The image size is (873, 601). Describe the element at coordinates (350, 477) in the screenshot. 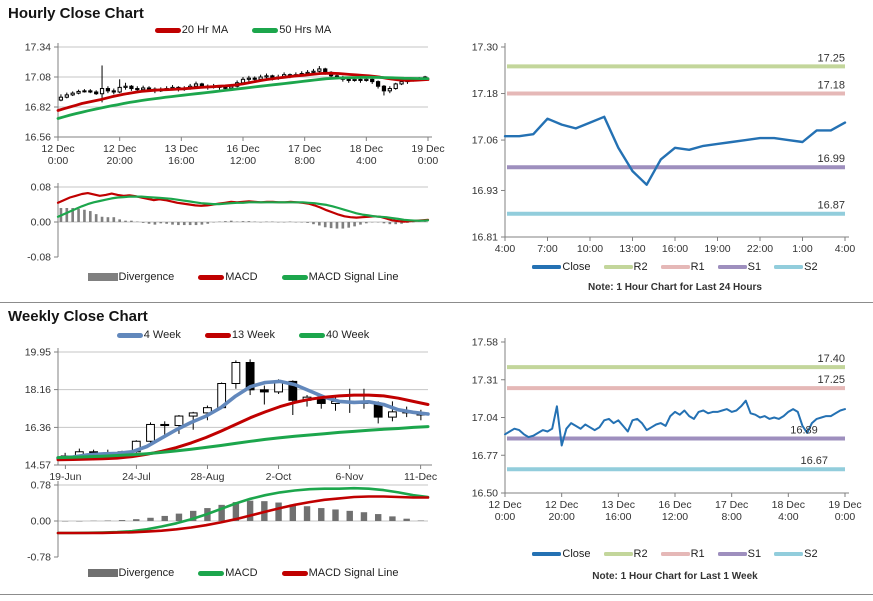

I see `svg-text: 6-Nov` at that location.